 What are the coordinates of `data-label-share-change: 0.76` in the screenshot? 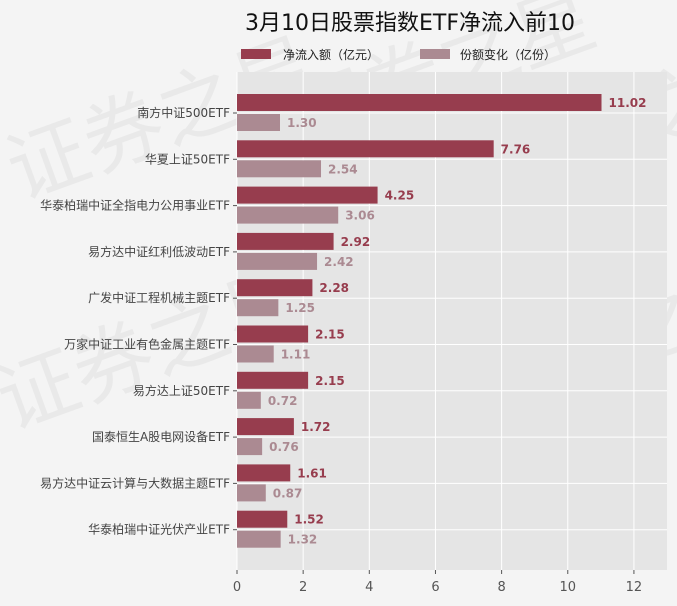 It's located at (284, 447).